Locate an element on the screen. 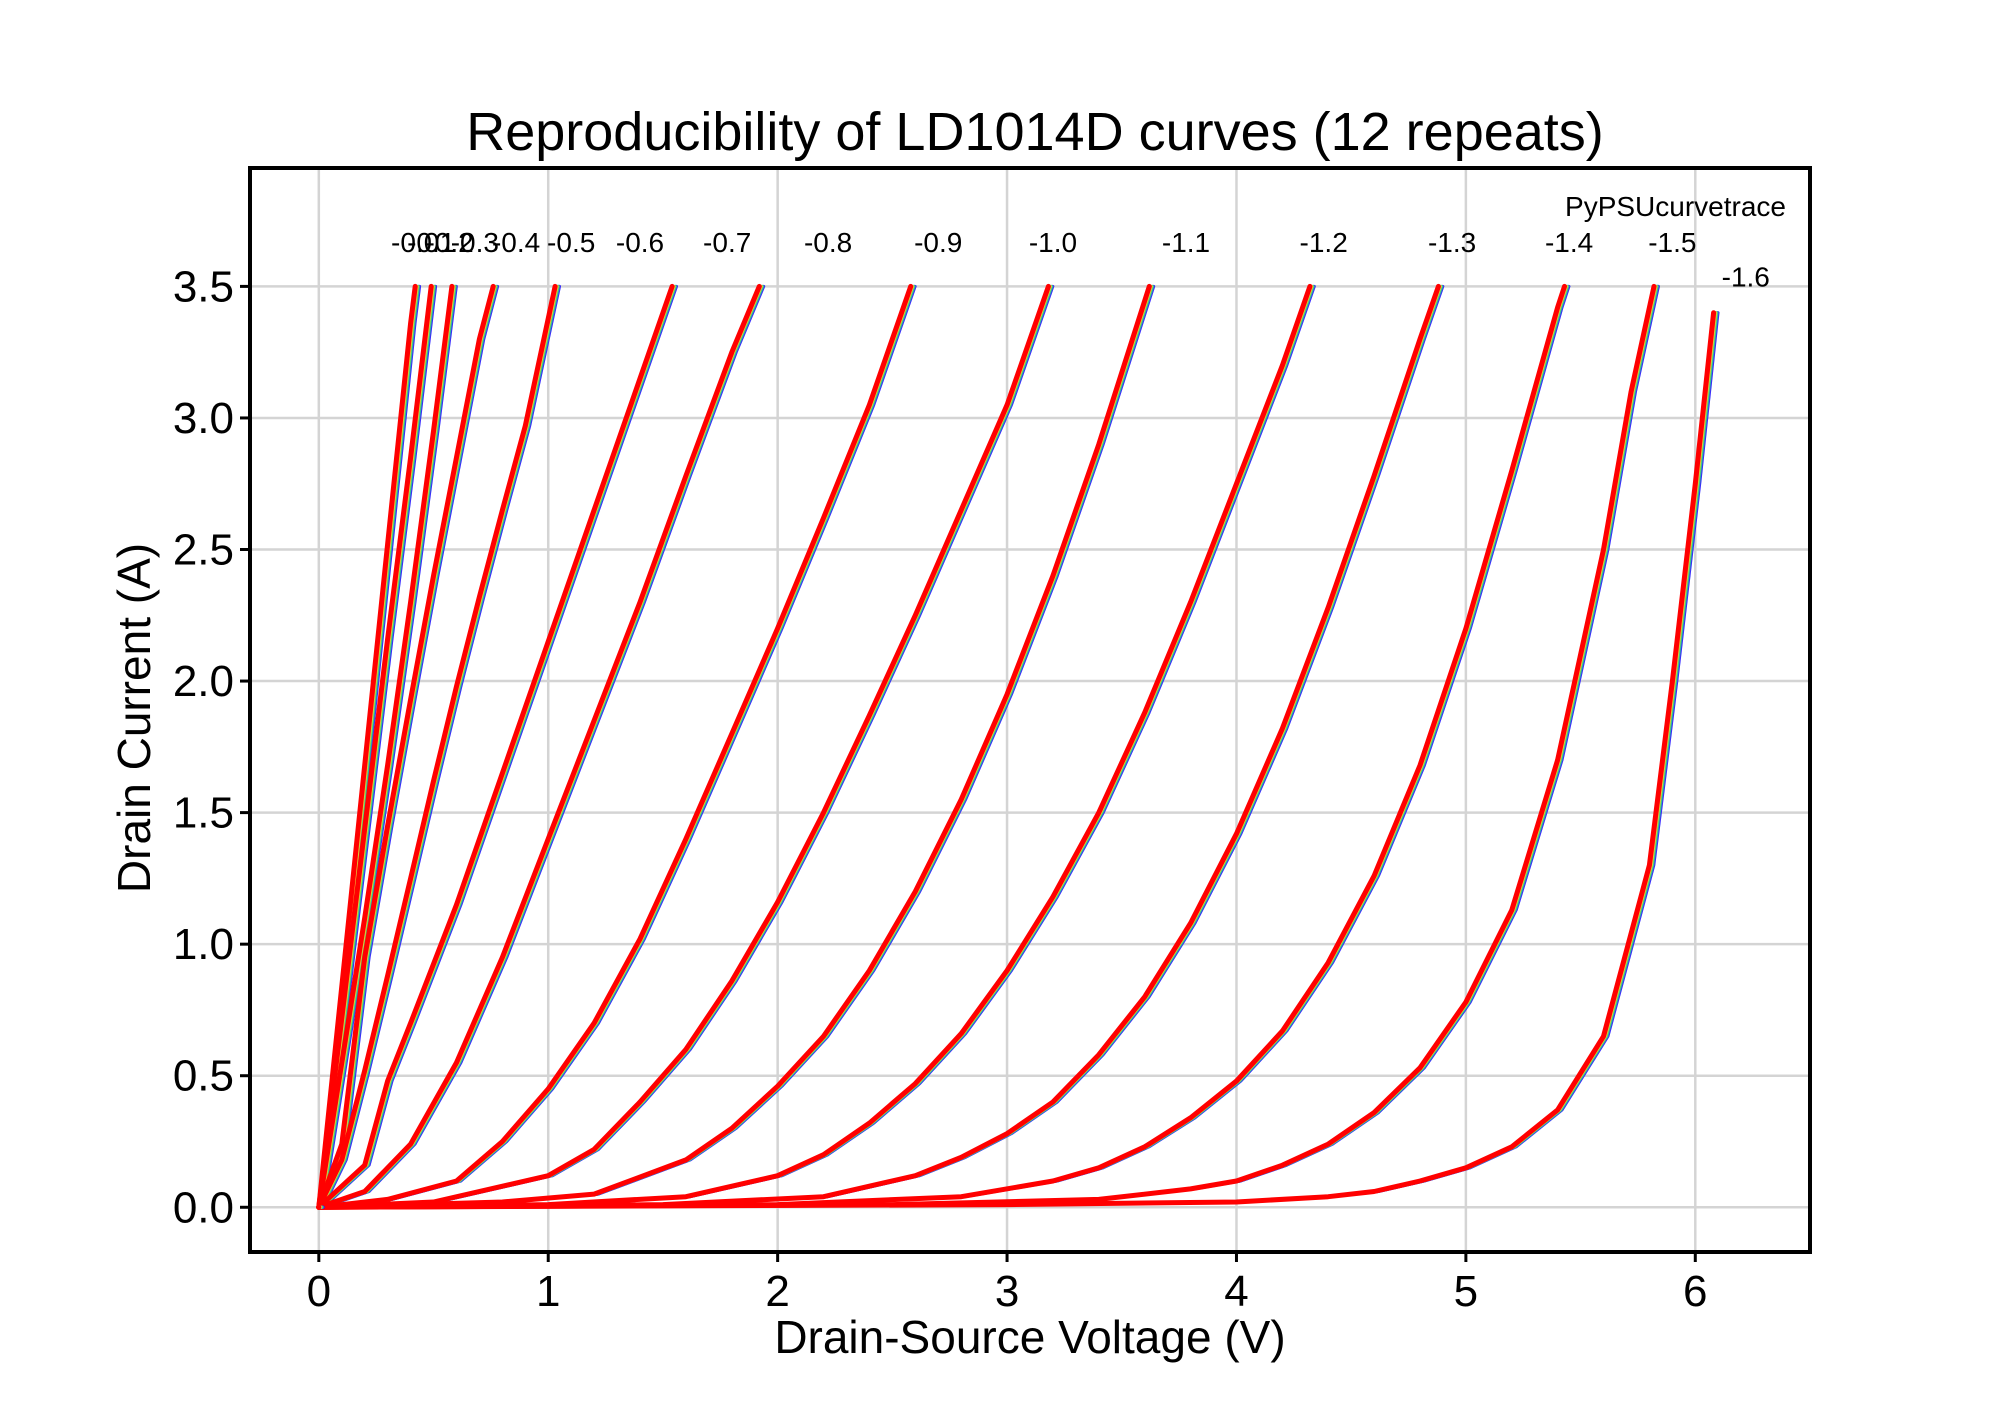  x-tick-label: 4 is located at coordinates (1236, 1291).